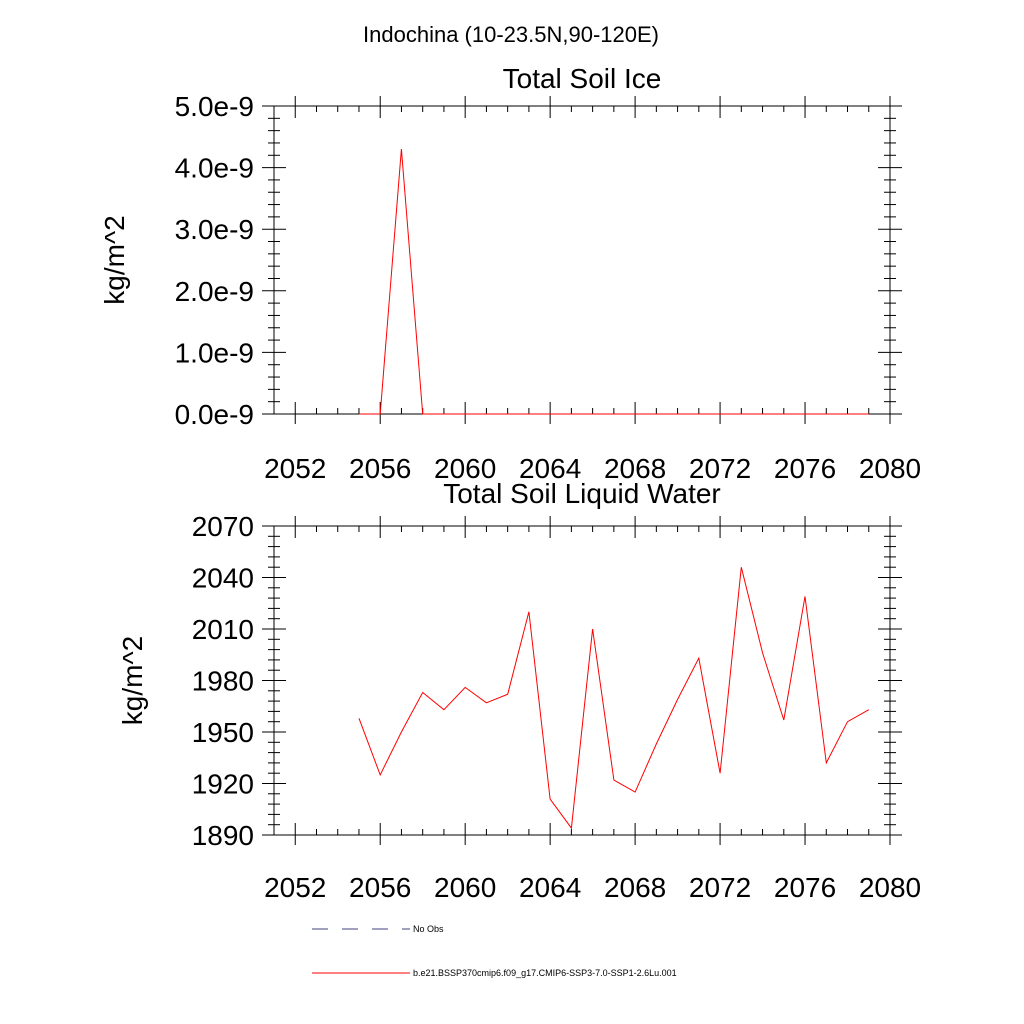  I want to click on y-tick-label: 0.0e-9, so click(214, 414).